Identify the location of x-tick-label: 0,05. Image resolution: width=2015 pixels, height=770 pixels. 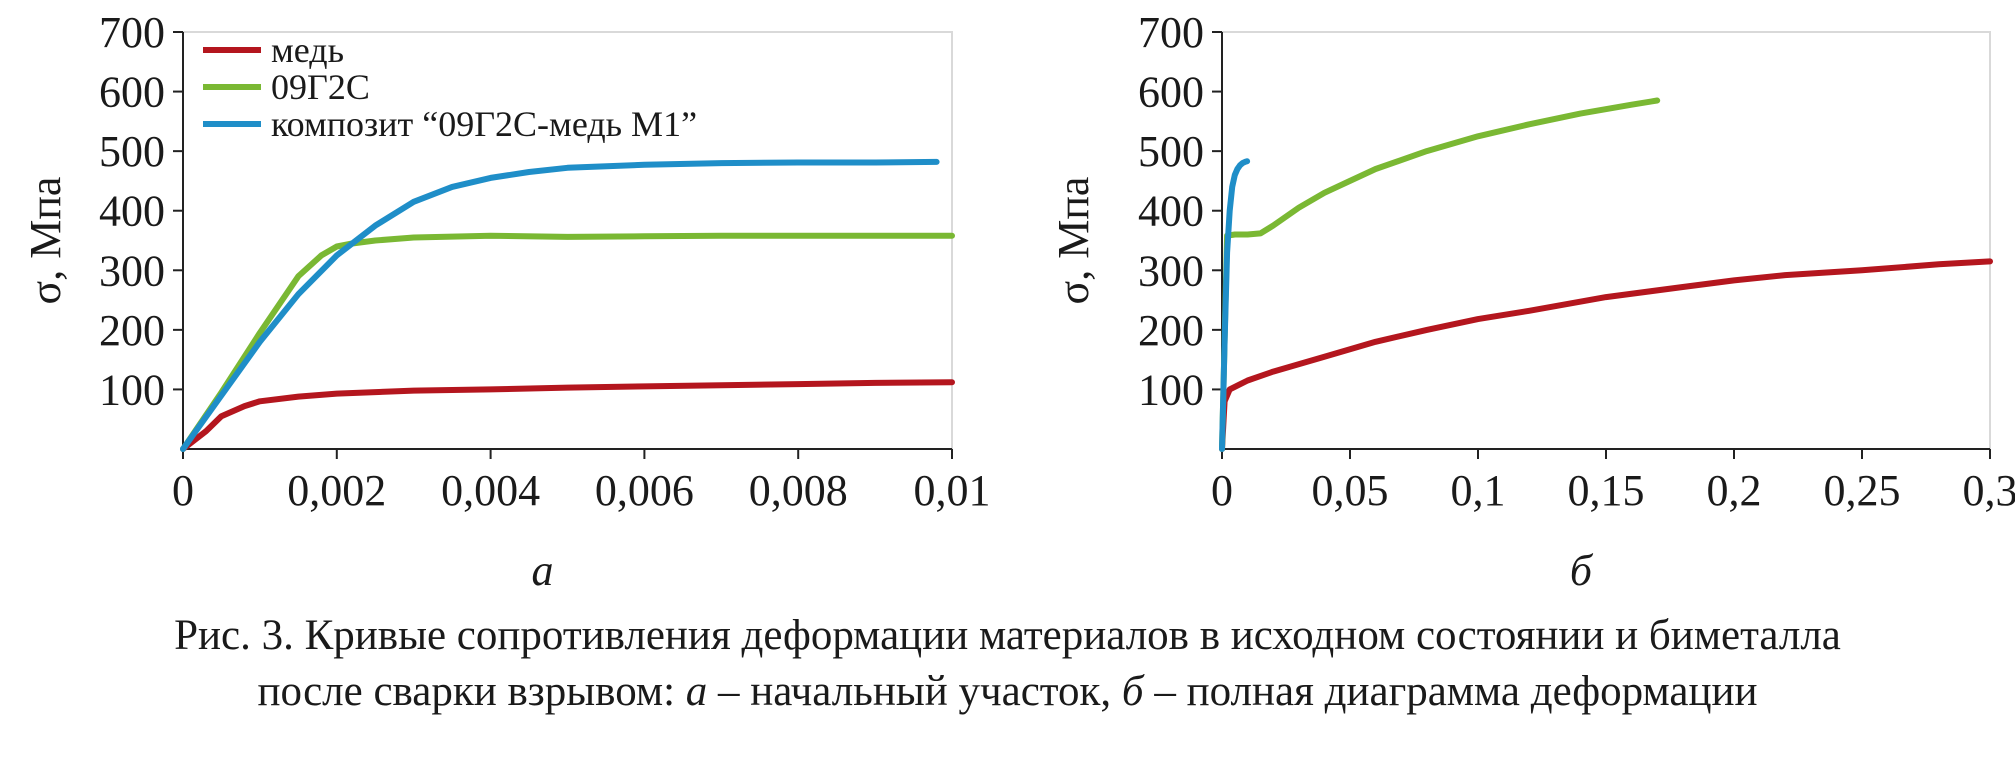
(1350, 490).